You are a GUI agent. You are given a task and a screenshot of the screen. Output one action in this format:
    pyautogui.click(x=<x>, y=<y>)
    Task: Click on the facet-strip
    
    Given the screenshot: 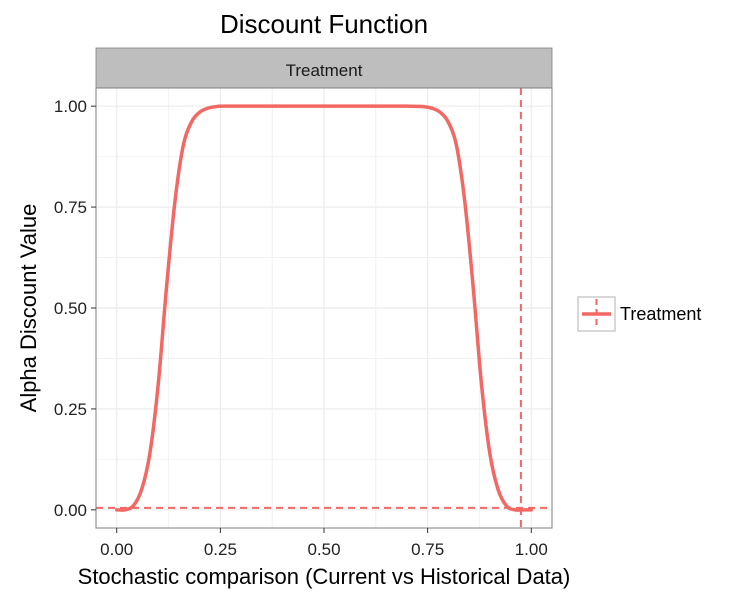 What is the action you would take?
    pyautogui.click(x=324, y=68)
    